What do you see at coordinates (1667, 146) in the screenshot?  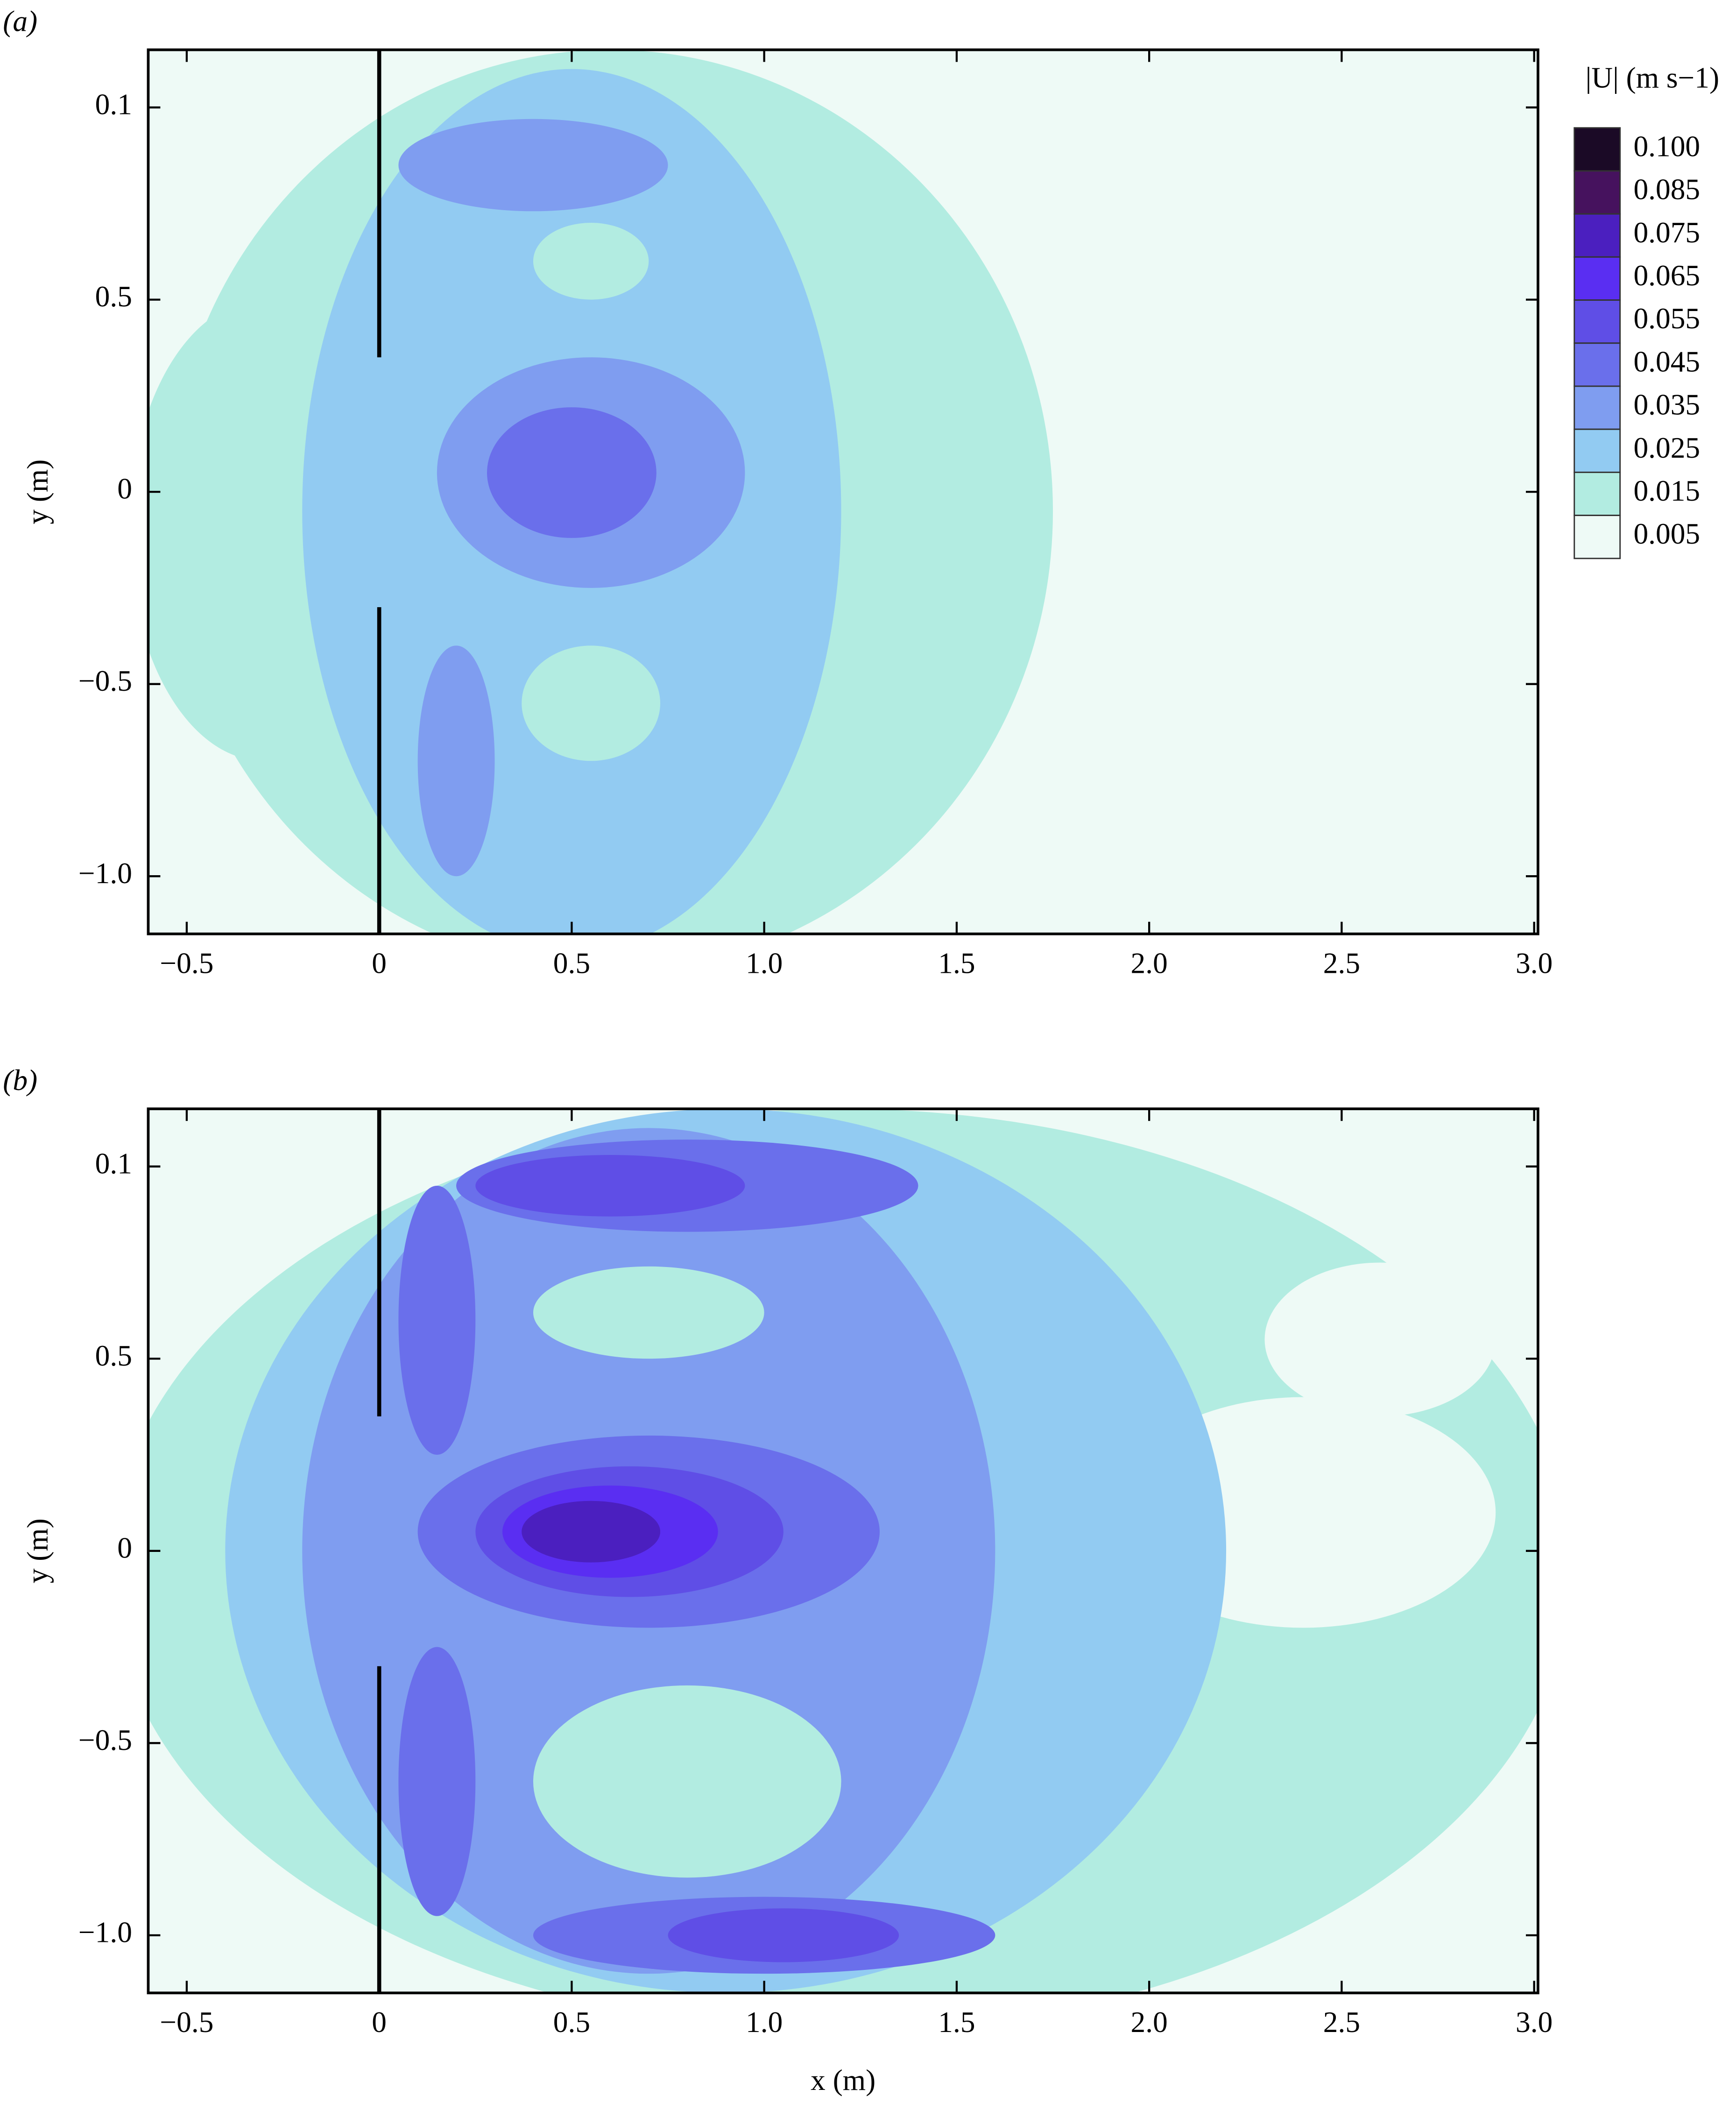 I see `colorbar-label: 0.100` at bounding box center [1667, 146].